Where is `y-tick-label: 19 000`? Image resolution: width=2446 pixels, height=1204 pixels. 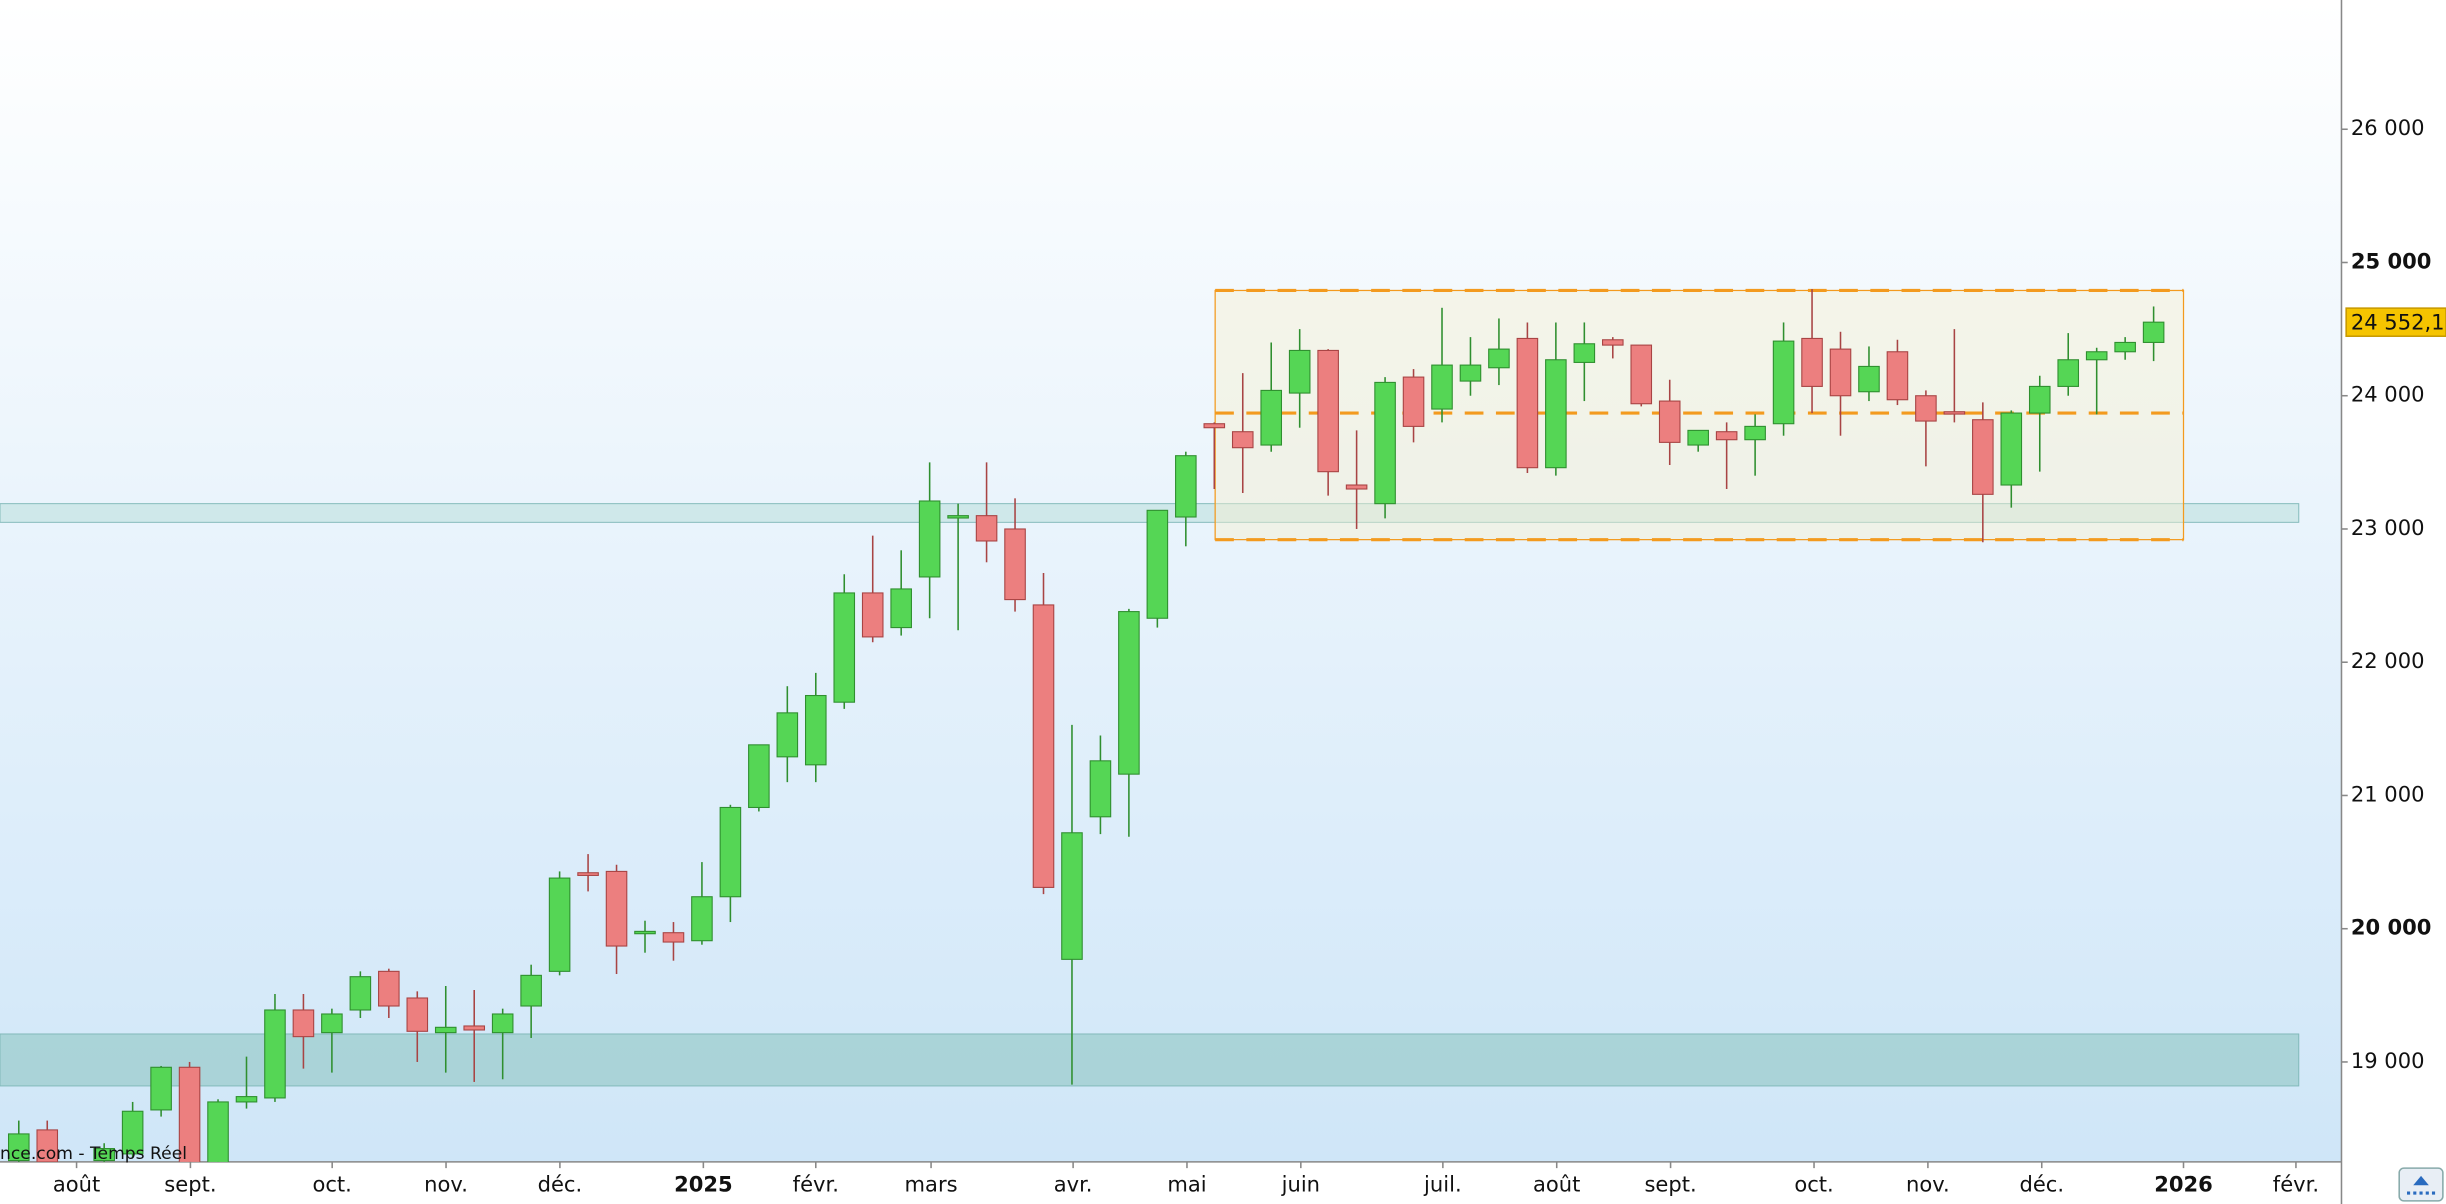 y-tick-label: 19 000 is located at coordinates (2388, 1060).